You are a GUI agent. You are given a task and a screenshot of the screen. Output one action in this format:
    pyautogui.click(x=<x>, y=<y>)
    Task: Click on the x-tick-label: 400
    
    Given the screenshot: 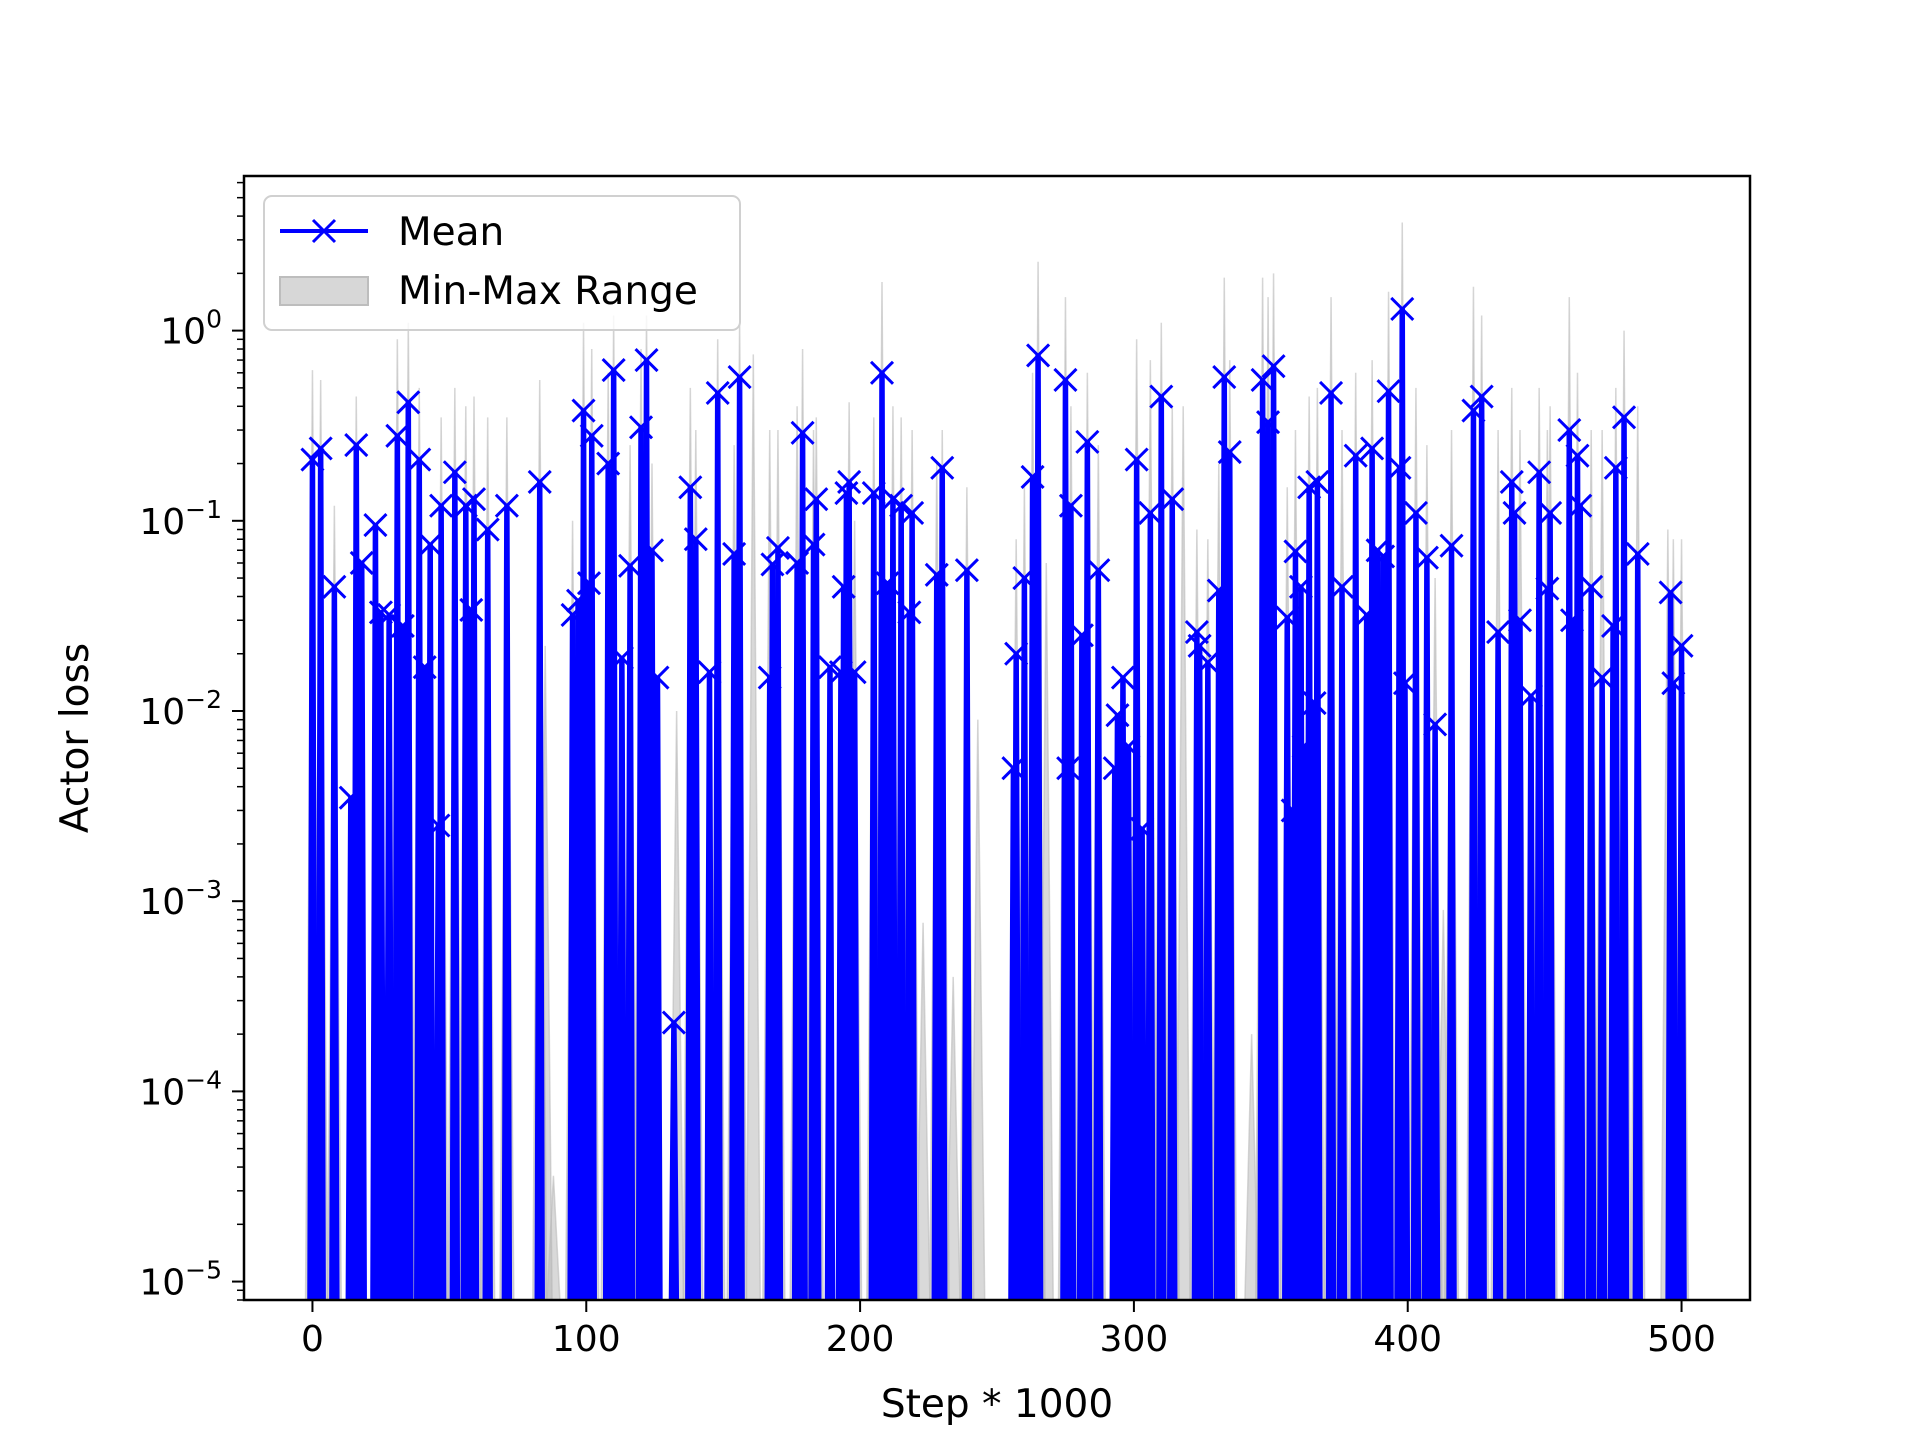 What is the action you would take?
    pyautogui.click(x=1407, y=1339)
    